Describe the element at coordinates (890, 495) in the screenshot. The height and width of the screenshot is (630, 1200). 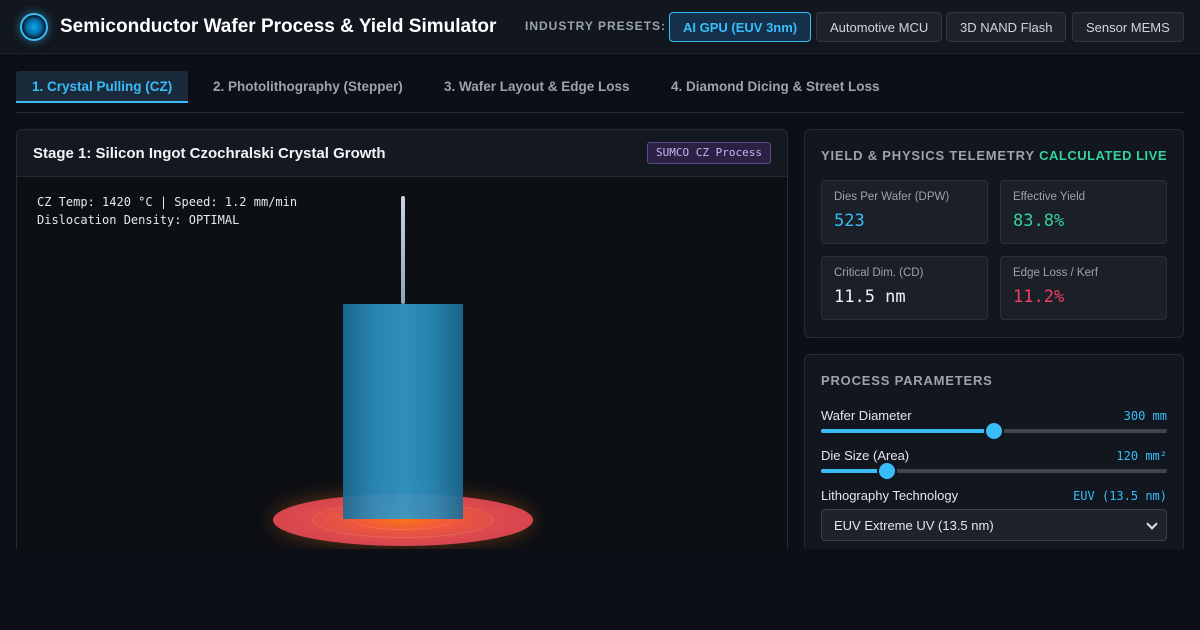
I see `lithography-label: Lithography Technology` at that location.